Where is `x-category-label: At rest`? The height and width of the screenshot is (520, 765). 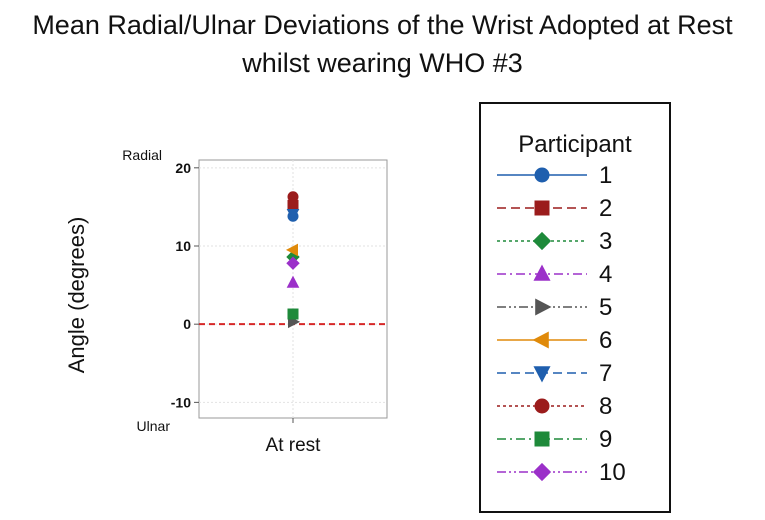
x-category-label: At rest is located at coordinates (294, 445).